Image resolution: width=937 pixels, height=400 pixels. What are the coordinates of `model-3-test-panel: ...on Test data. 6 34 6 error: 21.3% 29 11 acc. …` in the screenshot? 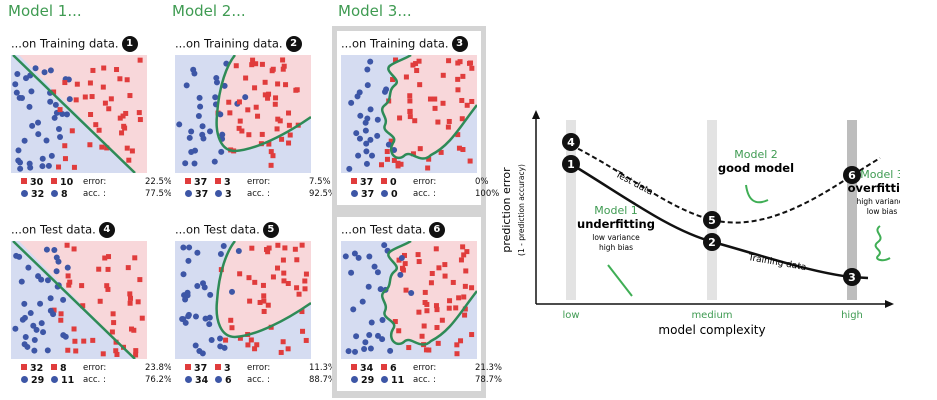 It's located at (419, 304).